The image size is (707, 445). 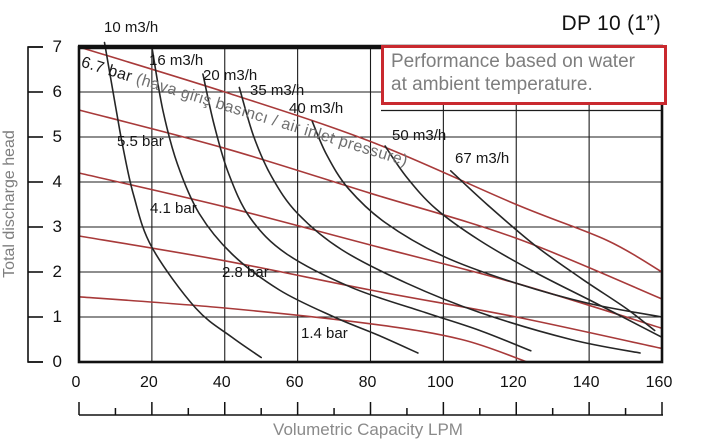 What do you see at coordinates (552, 251) in the screenshot?
I see `curve-67-m3-h` at bounding box center [552, 251].